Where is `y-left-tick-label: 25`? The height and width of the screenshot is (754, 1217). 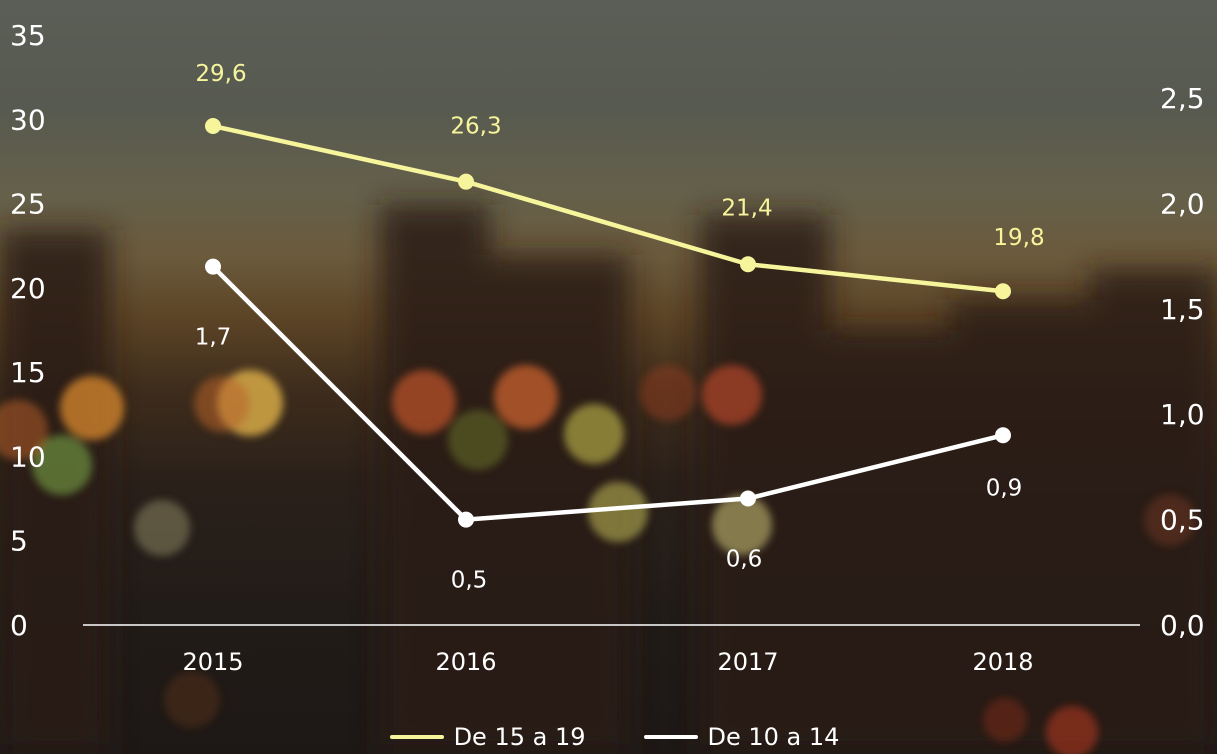
y-left-tick-label: 25 is located at coordinates (28, 204).